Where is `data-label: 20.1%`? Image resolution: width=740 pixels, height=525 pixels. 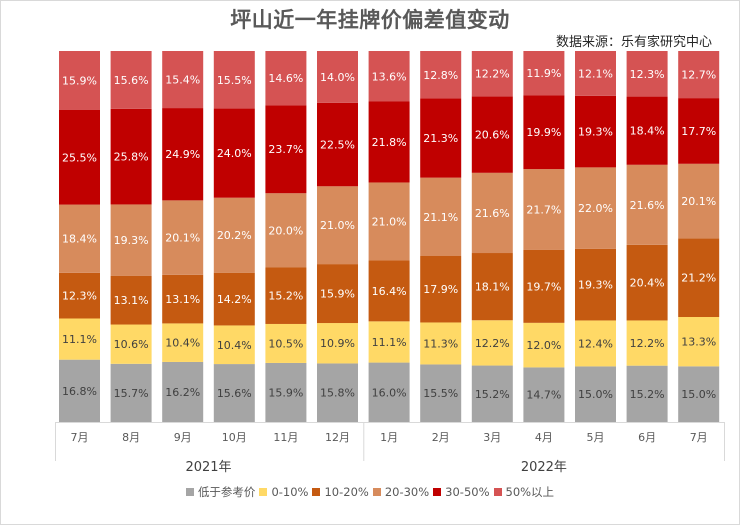
data-label: 20.1% is located at coordinates (698, 201).